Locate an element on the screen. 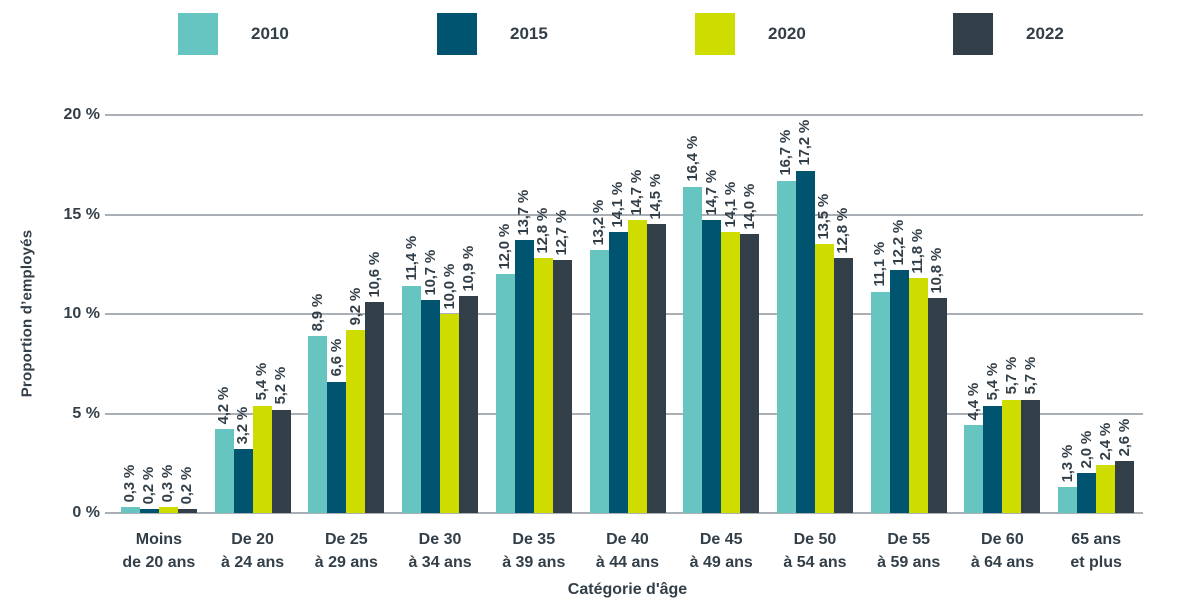  bar-value-label: 2,6 % is located at coordinates (1124, 437).